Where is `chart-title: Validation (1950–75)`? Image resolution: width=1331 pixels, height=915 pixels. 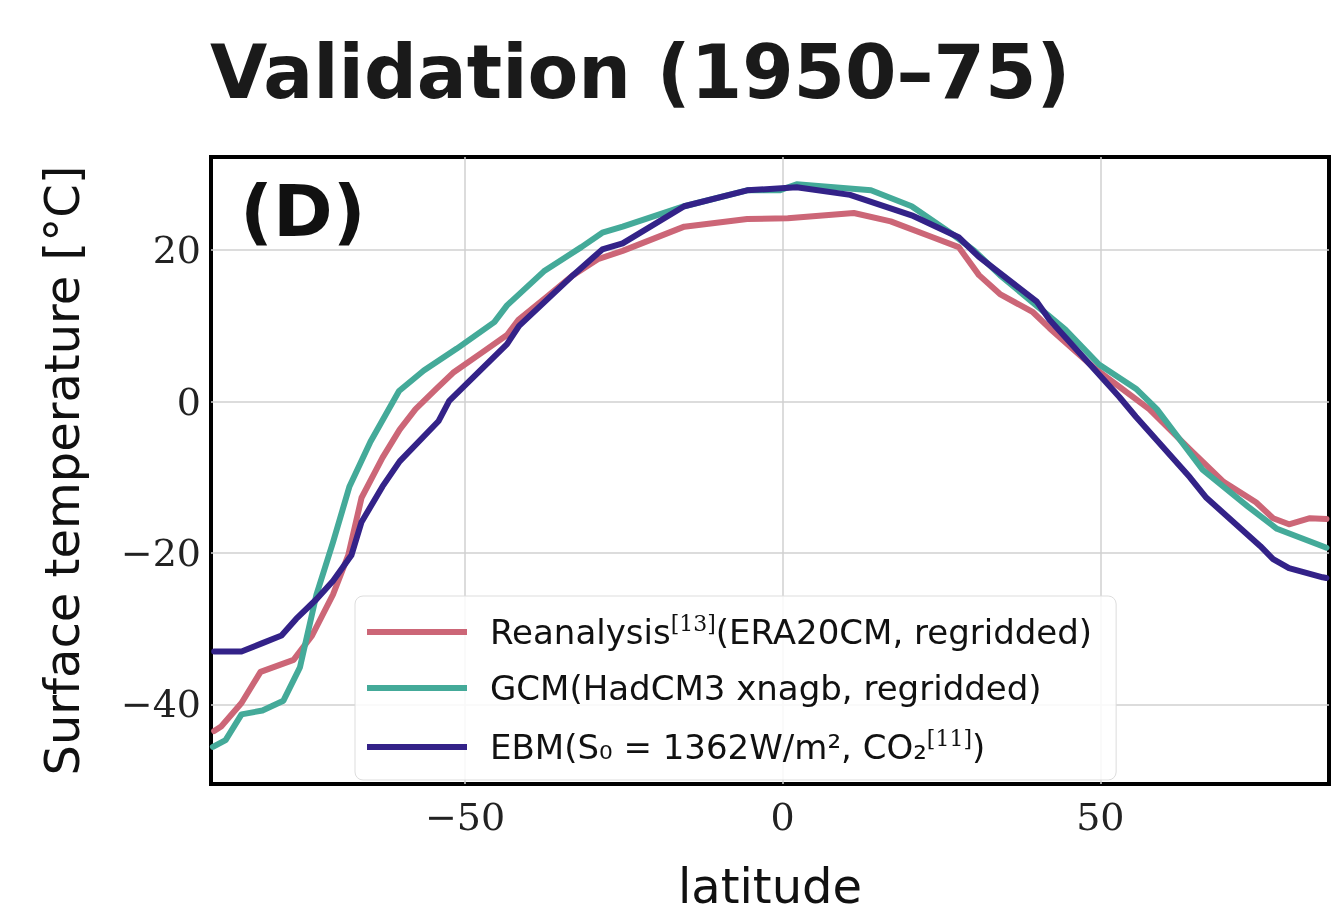 chart-title: Validation (1950–75) is located at coordinates (640, 72).